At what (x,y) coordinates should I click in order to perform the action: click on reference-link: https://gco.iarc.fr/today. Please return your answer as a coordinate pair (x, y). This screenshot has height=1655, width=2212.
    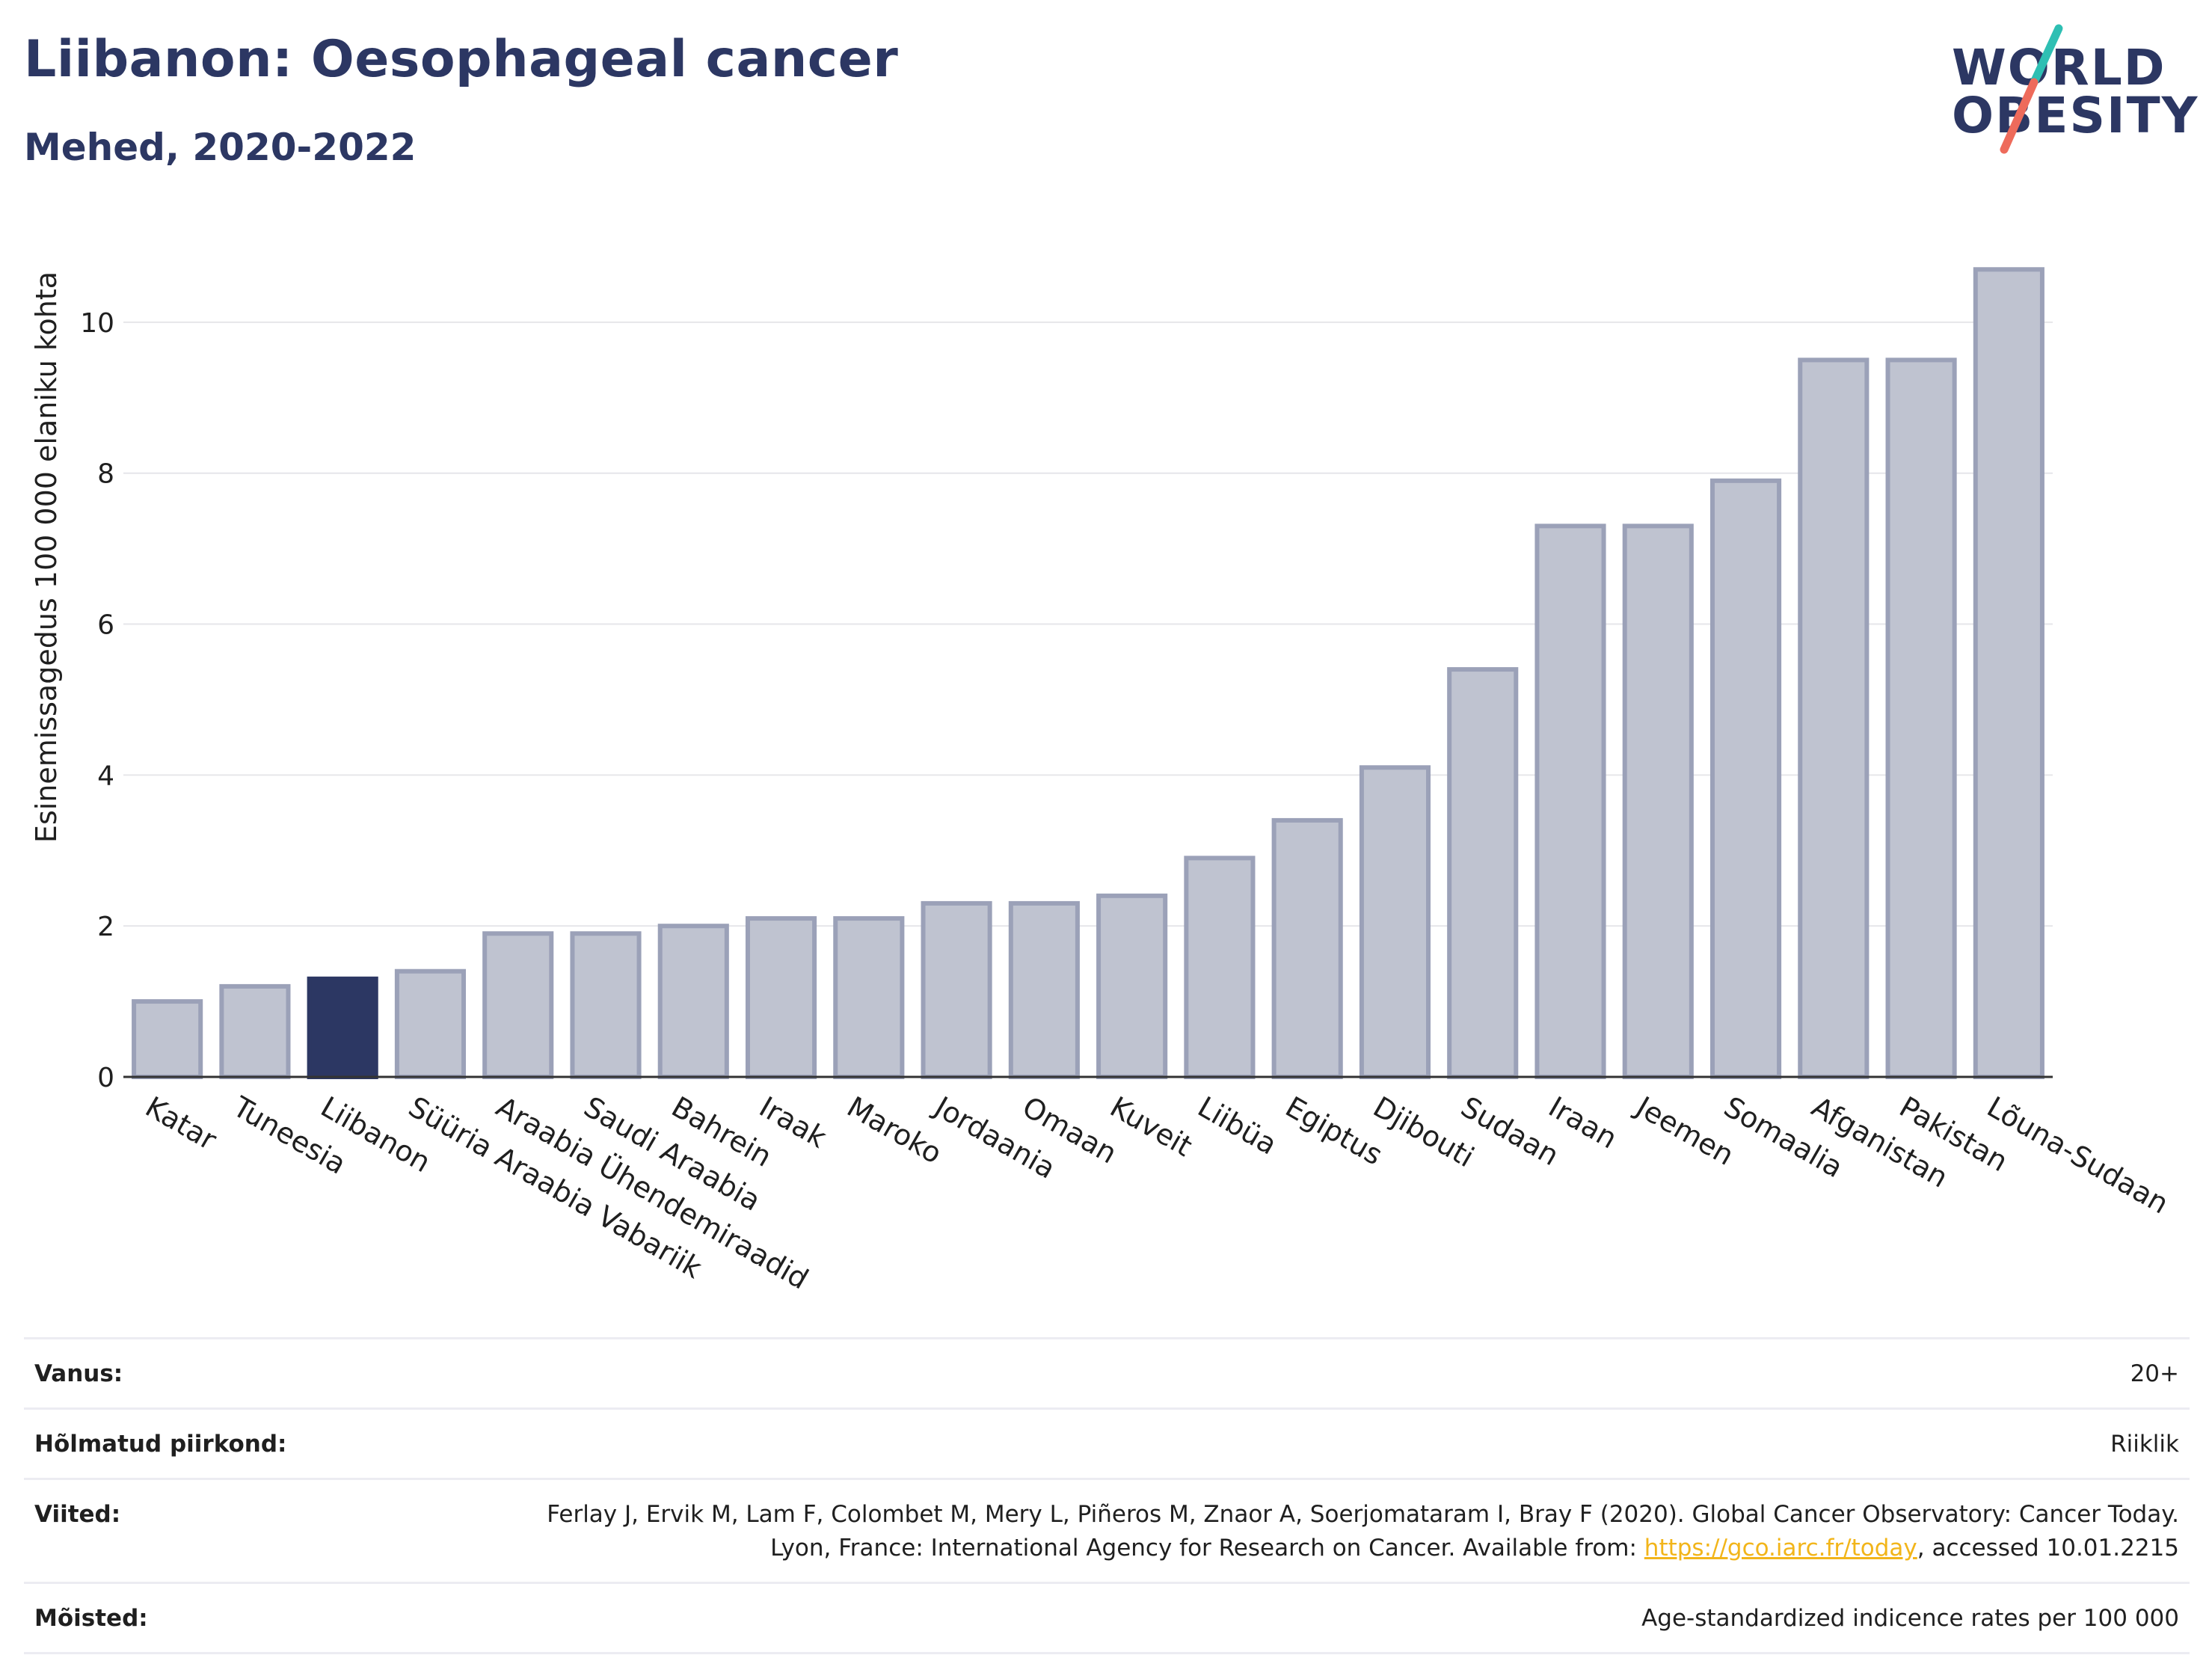
    Looking at the image, I should click on (1780, 1548).